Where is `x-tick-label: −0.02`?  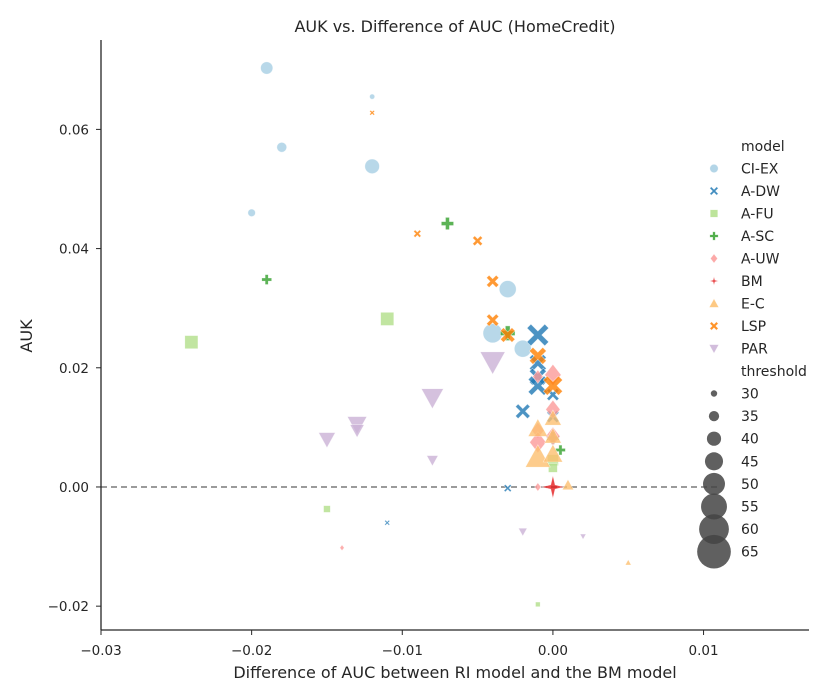
x-tick-label: −0.02 is located at coordinates (251, 651).